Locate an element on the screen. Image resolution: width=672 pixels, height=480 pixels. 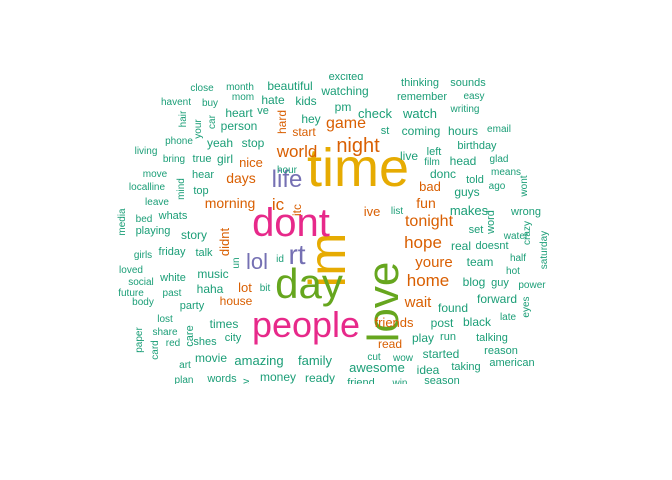
cloud-word-half: half is located at coordinates (518, 258).